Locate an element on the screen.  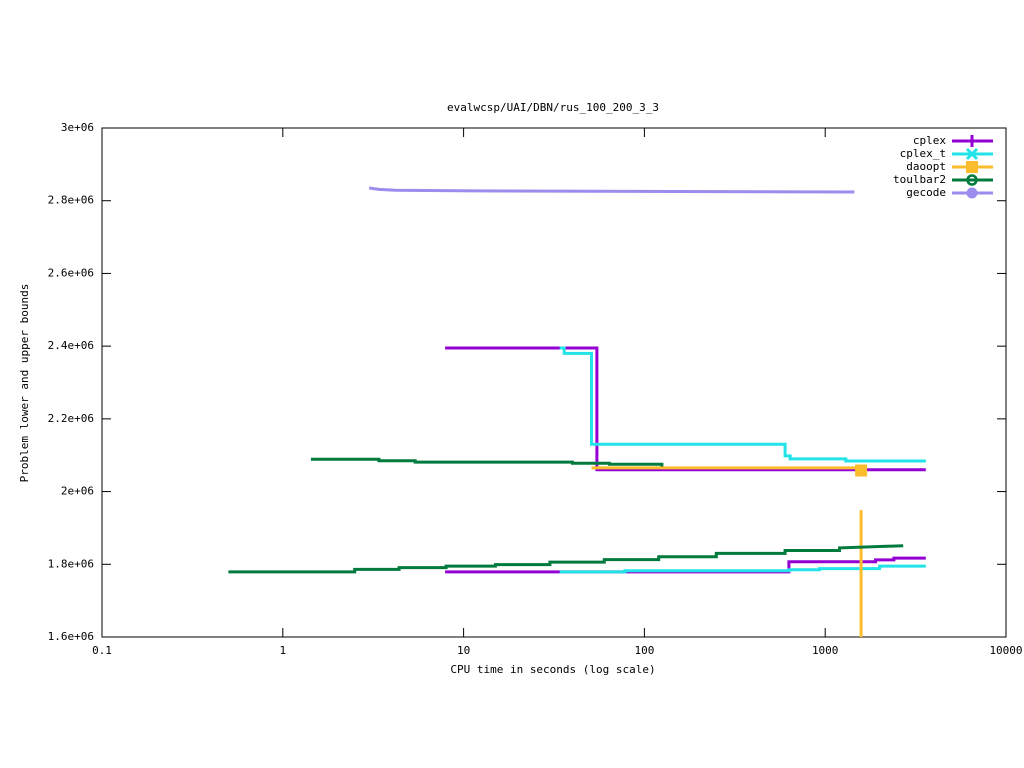
y-tick-label: 2.4e+06 is located at coordinates (71, 345).